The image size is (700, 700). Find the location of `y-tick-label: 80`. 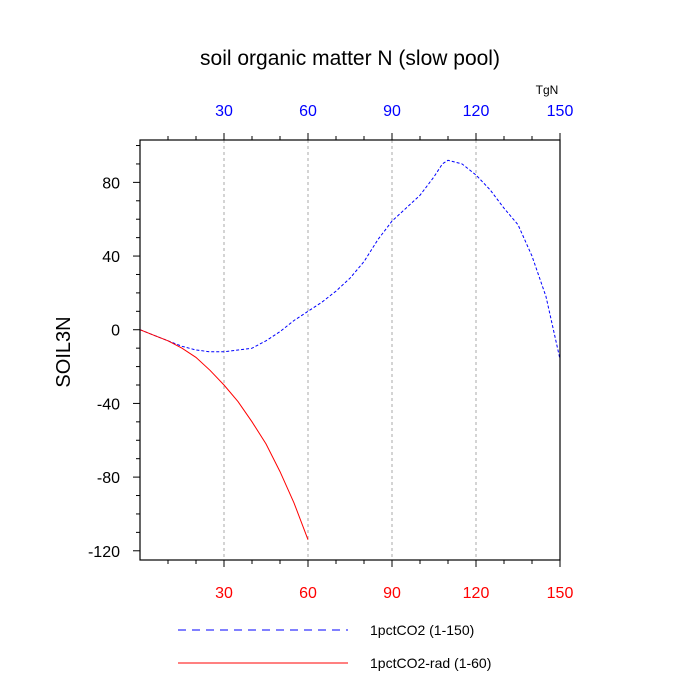

y-tick-label: 80 is located at coordinates (111, 183).